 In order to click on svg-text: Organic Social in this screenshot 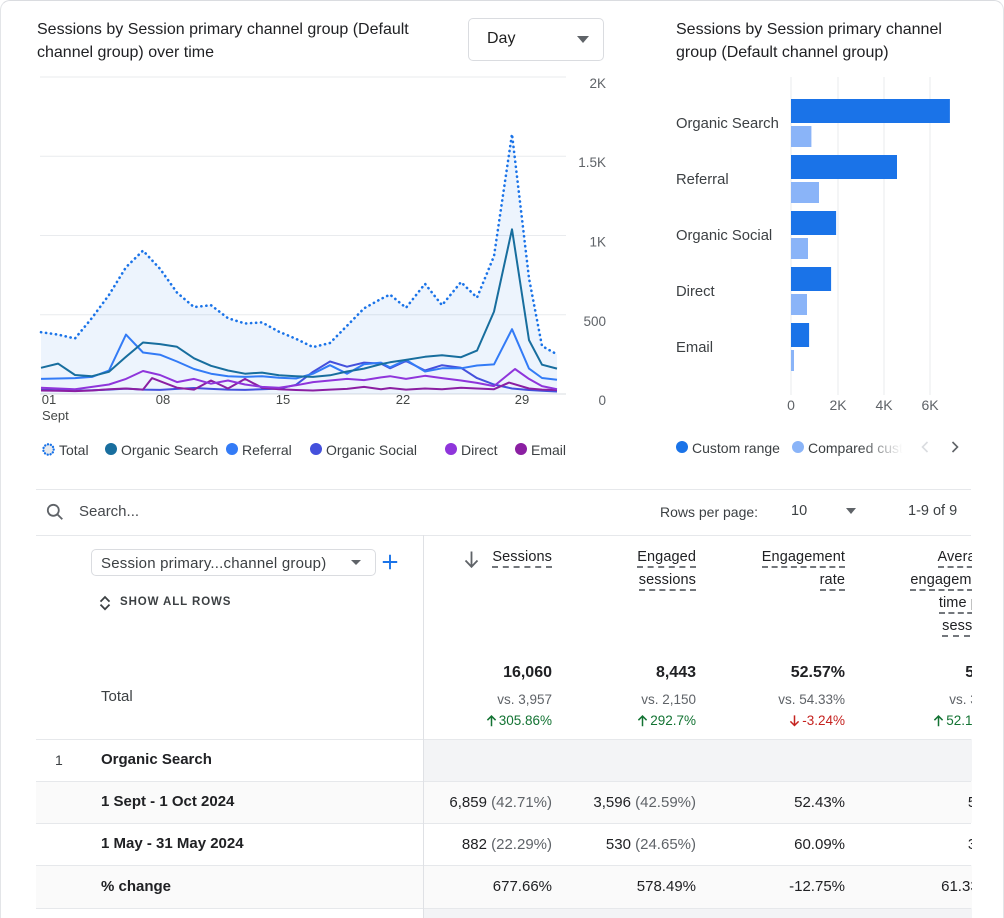, I will do `click(724, 236)`.